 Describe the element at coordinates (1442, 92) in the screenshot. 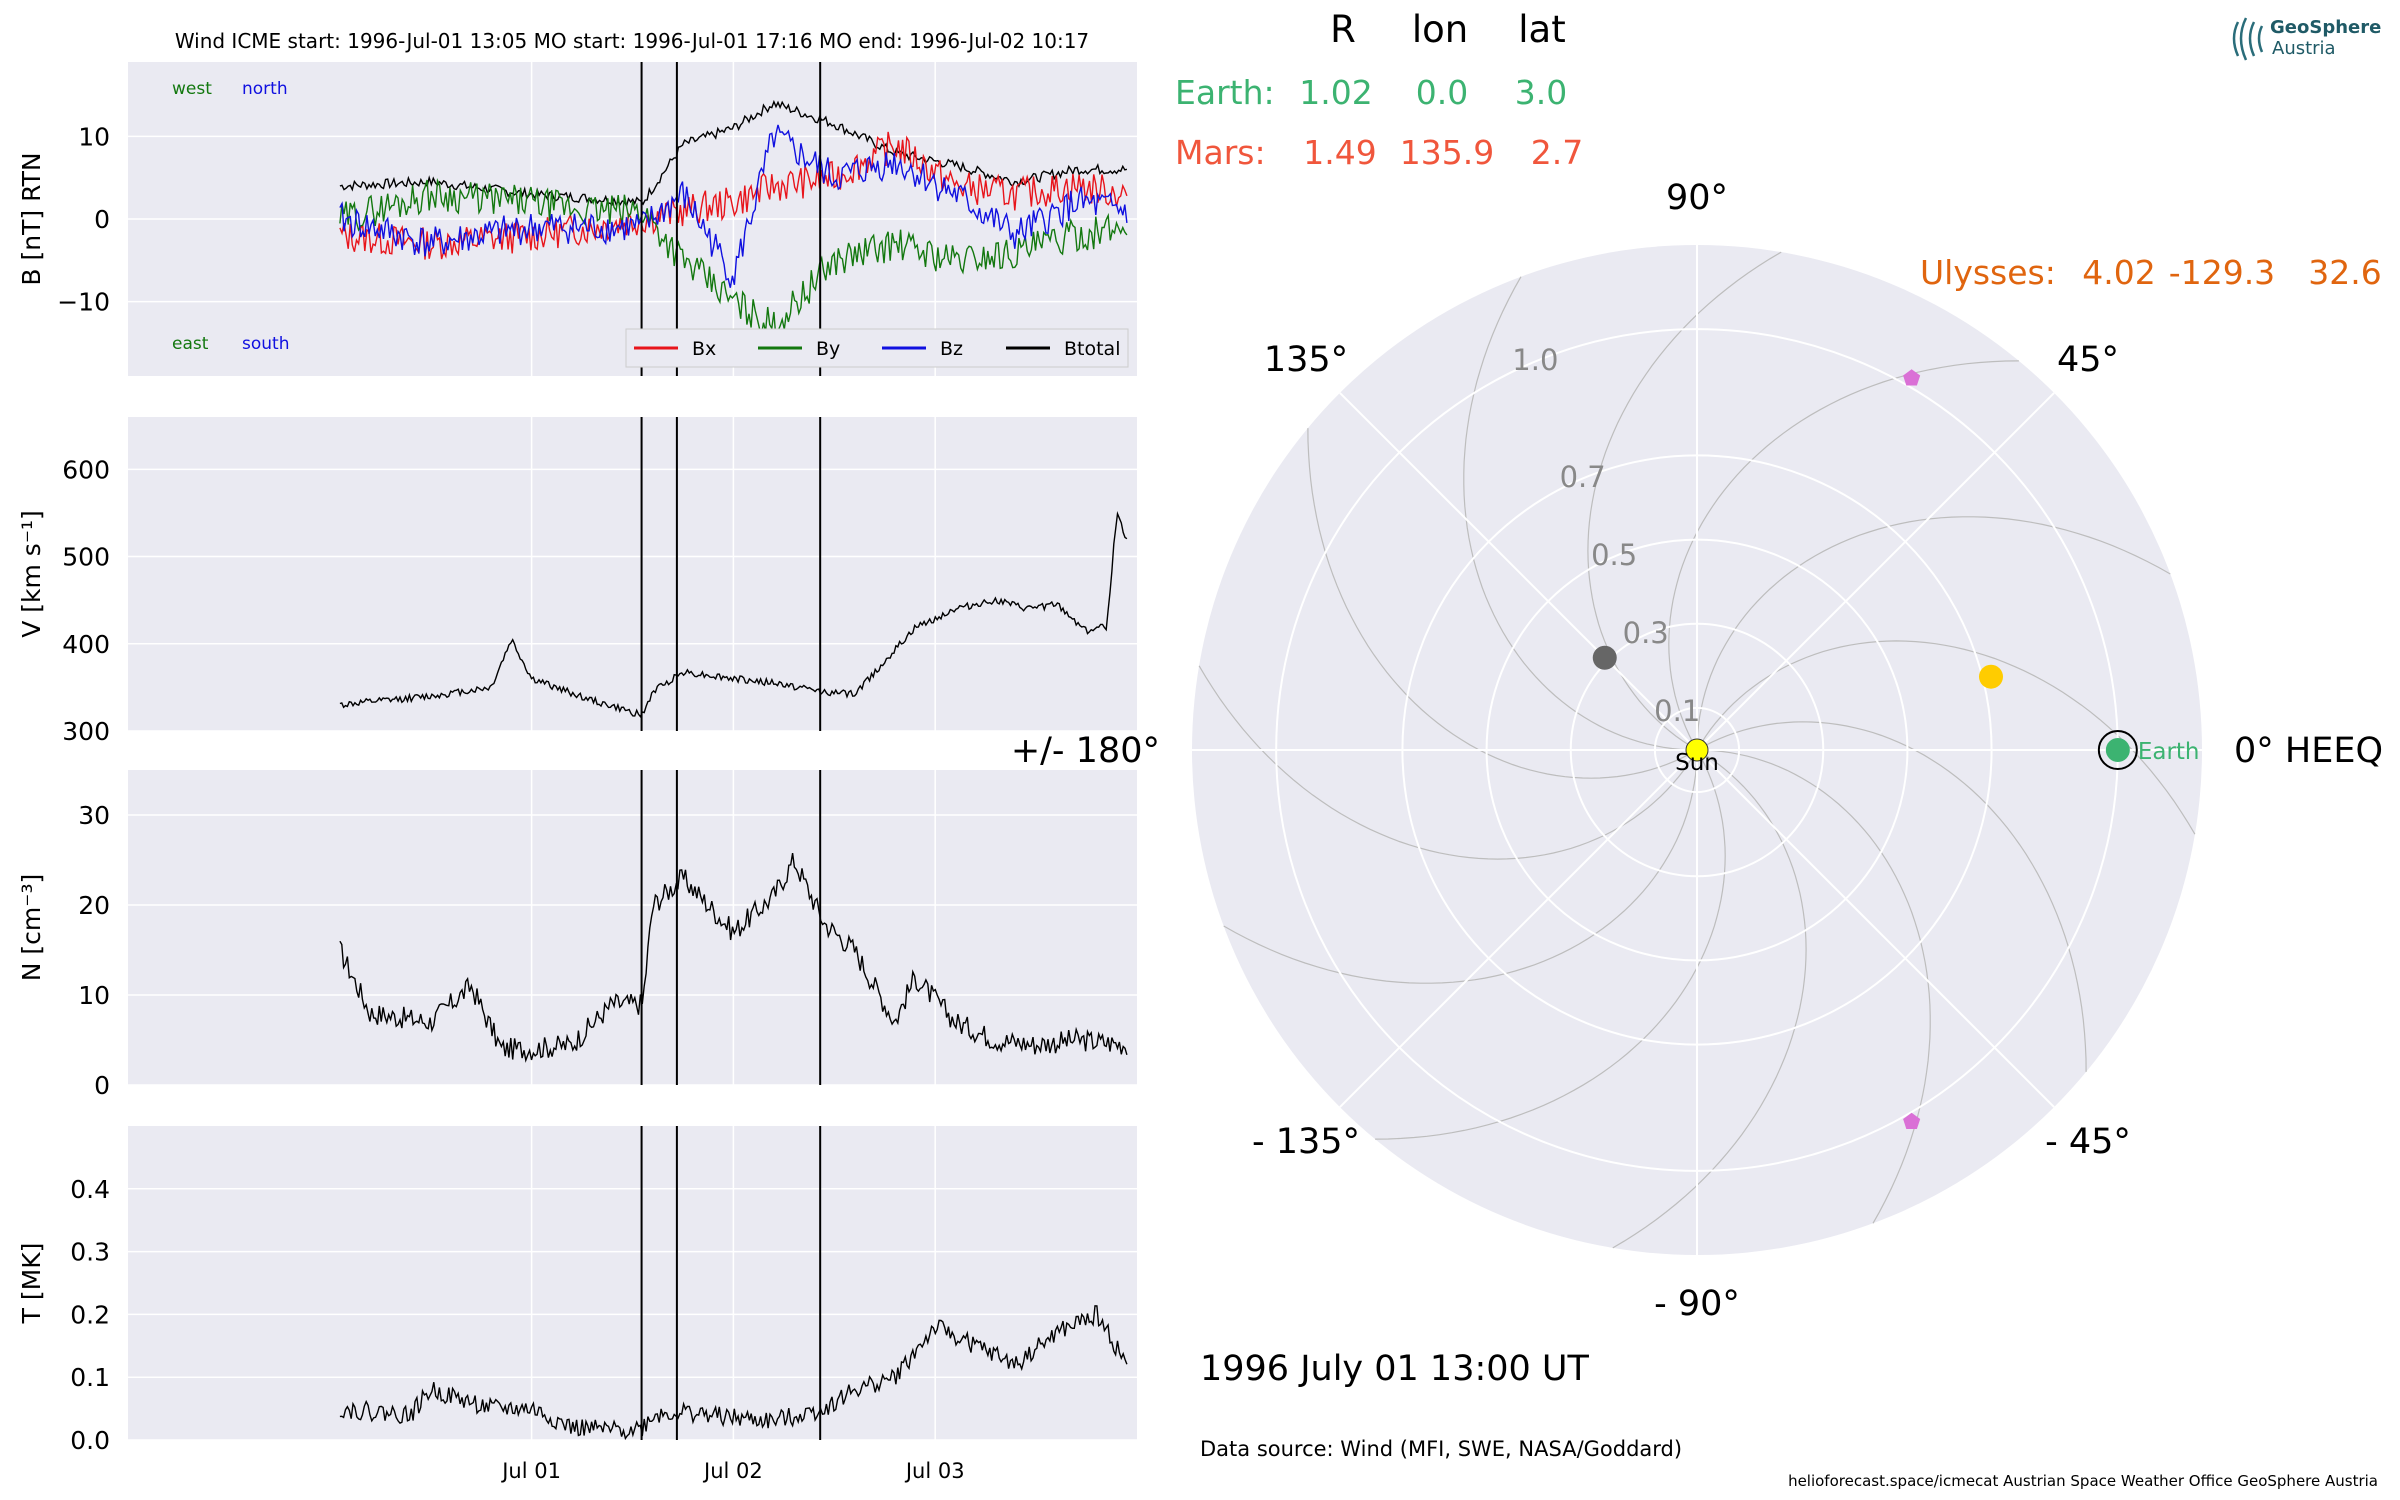

I see `earth-row-lon: 0.0` at that location.